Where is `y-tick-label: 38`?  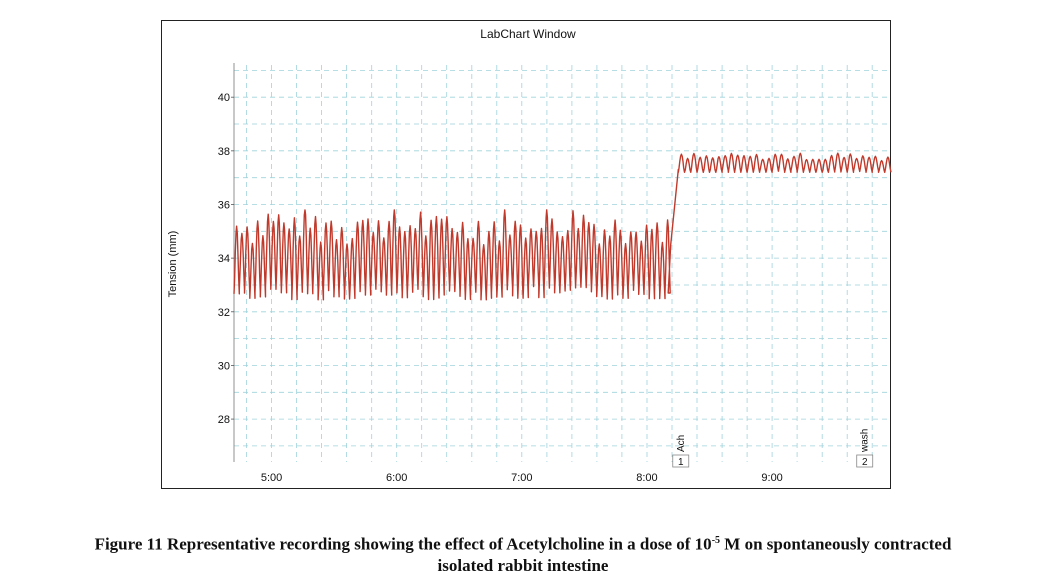 y-tick-label: 38 is located at coordinates (224, 152).